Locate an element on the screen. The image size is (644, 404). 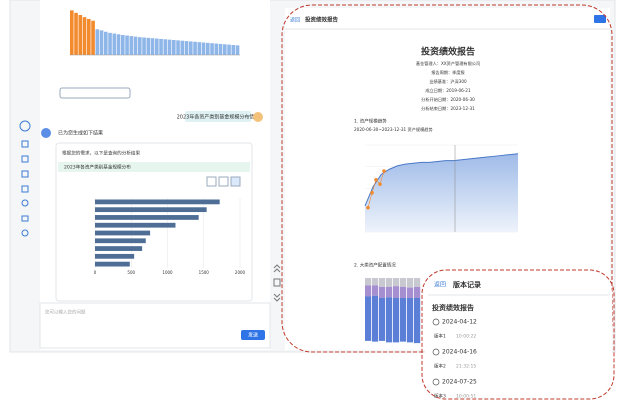
x-tick-label: 2000 is located at coordinates (240, 272).